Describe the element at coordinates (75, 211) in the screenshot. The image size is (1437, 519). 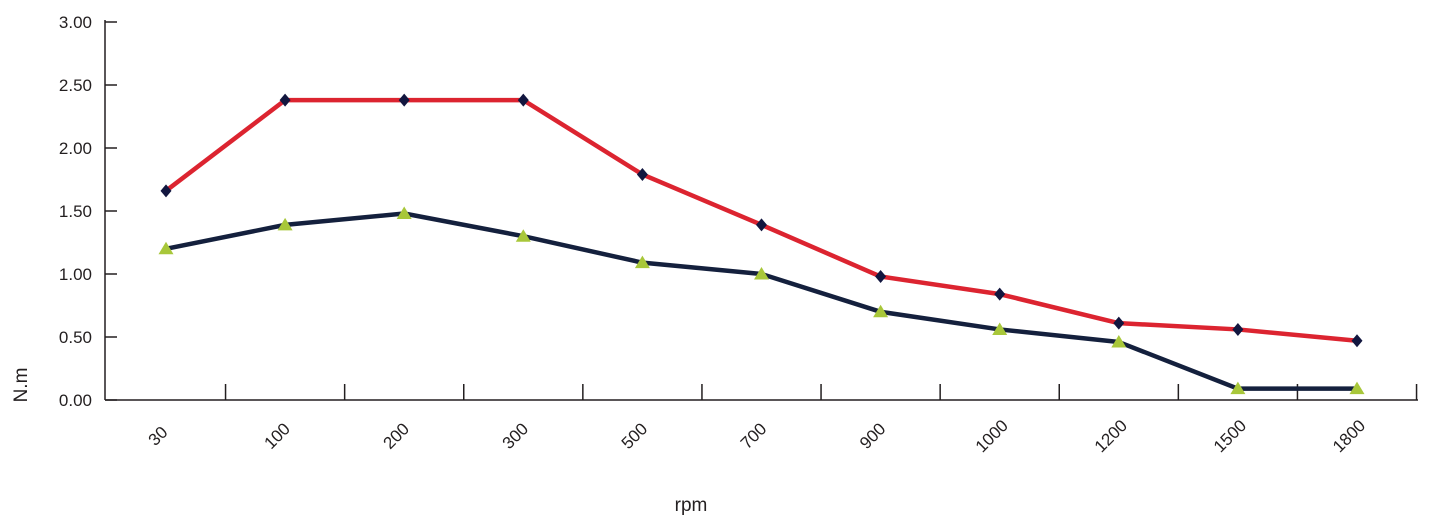
I see `y-tick-label: 1.50` at that location.